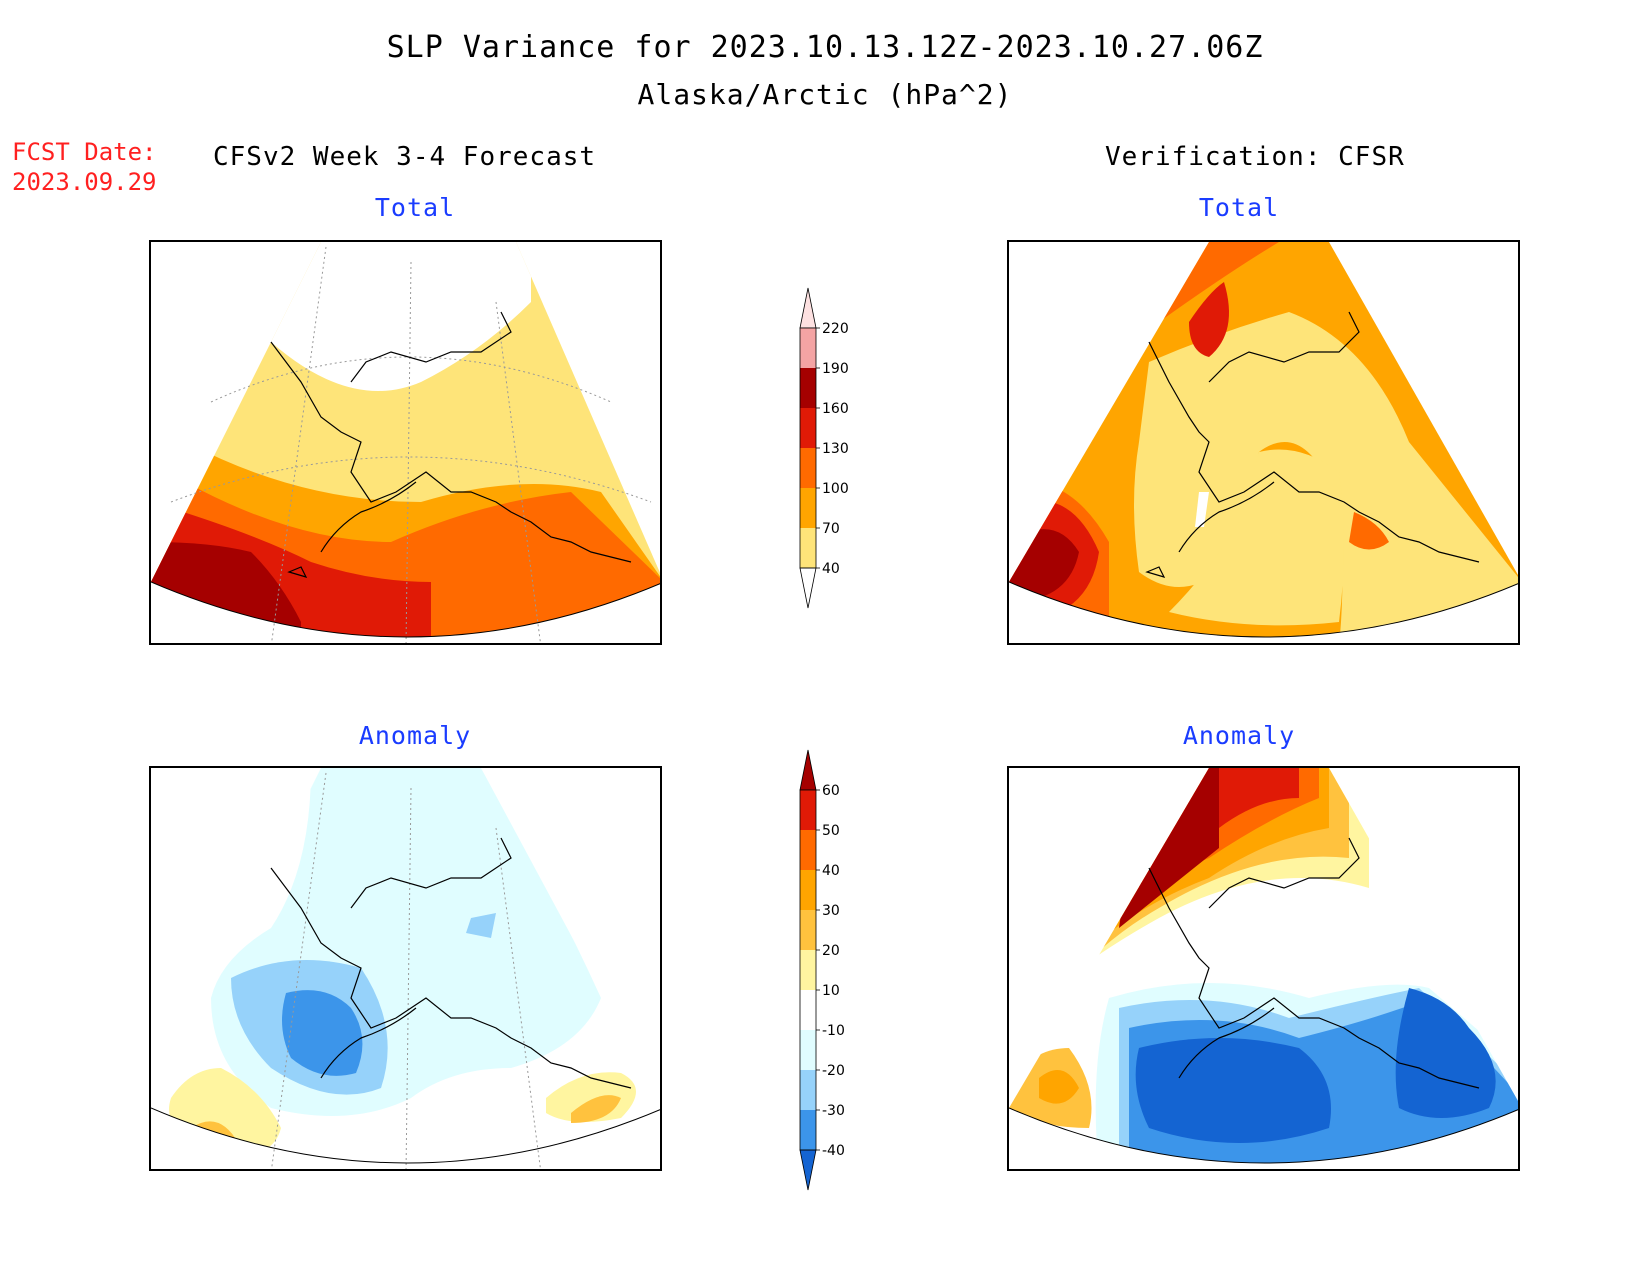  Describe the element at coordinates (84, 152) in the screenshot. I see `forecast-date-label: FCST Date:` at that location.